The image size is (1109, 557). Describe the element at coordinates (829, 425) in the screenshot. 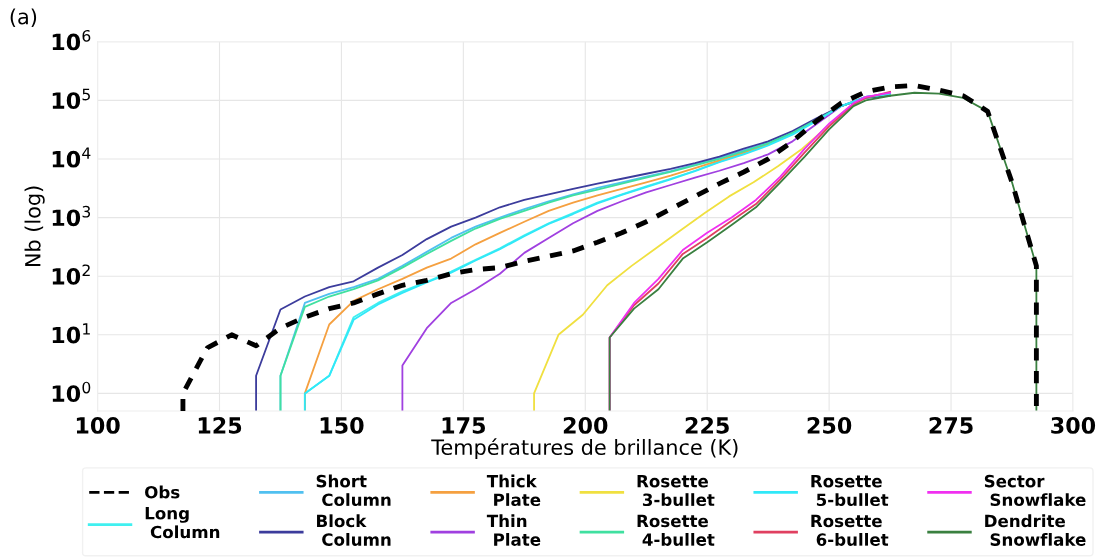

I see `x-tick-label: 250` at that location.